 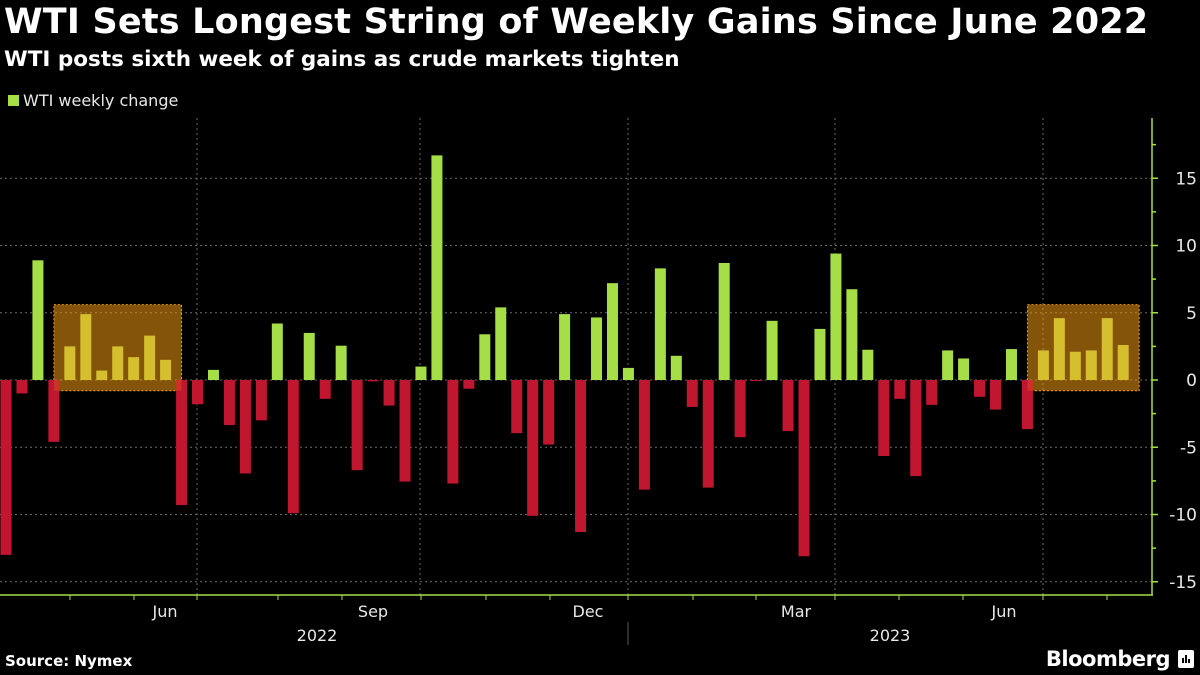 What do you see at coordinates (1183, 381) in the screenshot?
I see `y-tick-labels: 15 10 5 0 -5 -10 -15` at bounding box center [1183, 381].